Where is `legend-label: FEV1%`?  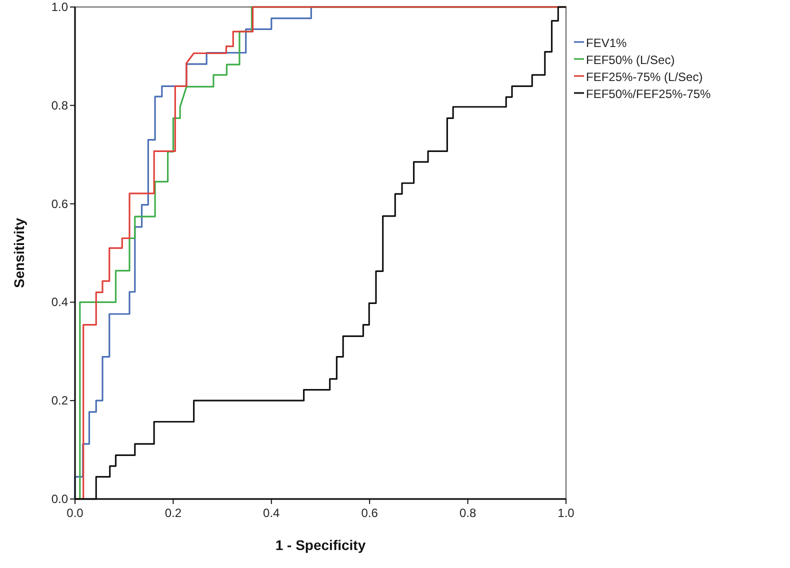
legend-label: FEV1% is located at coordinates (607, 43).